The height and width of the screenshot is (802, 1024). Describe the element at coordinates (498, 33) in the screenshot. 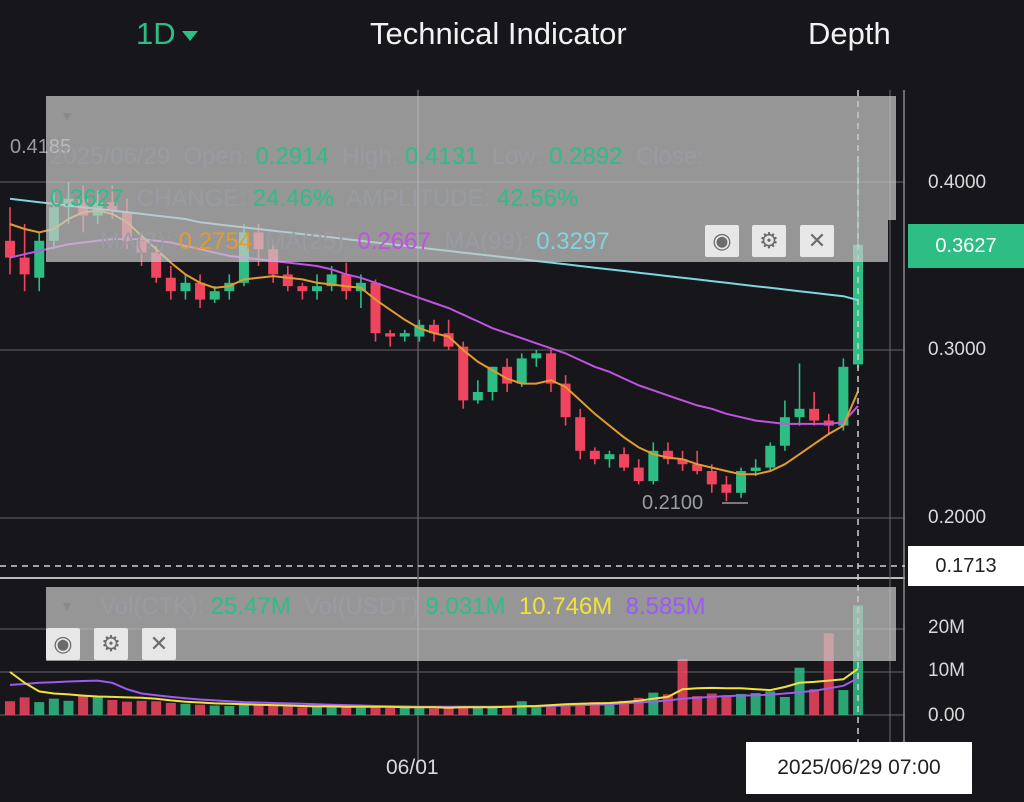

I see `tab-technical-indicator: Technical Indicator` at that location.